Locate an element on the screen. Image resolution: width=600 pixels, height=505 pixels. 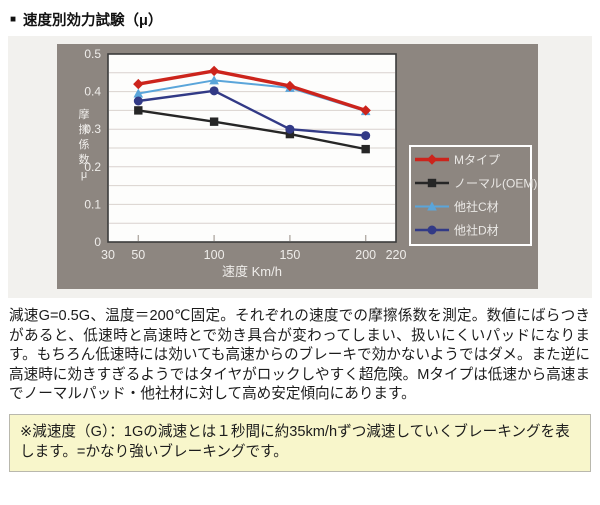
svg-text: Mタイプ is located at coordinates (477, 160).